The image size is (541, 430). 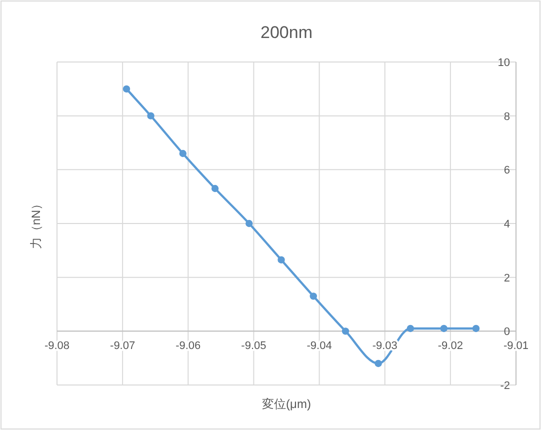 I want to click on x-tick-label: -9.07, so click(x=123, y=346).